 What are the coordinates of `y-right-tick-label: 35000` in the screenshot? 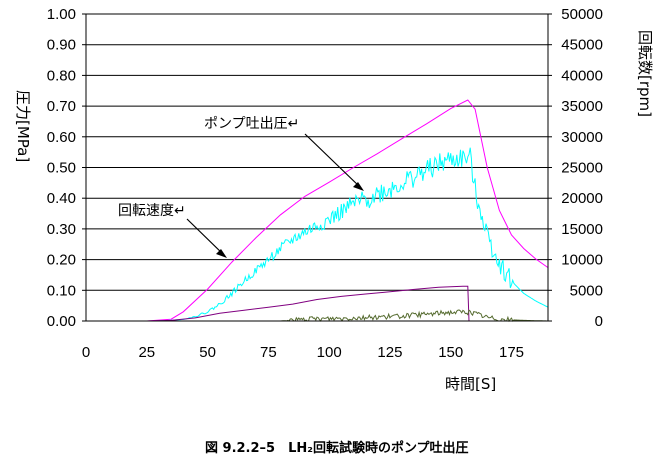 It's located at (582, 106).